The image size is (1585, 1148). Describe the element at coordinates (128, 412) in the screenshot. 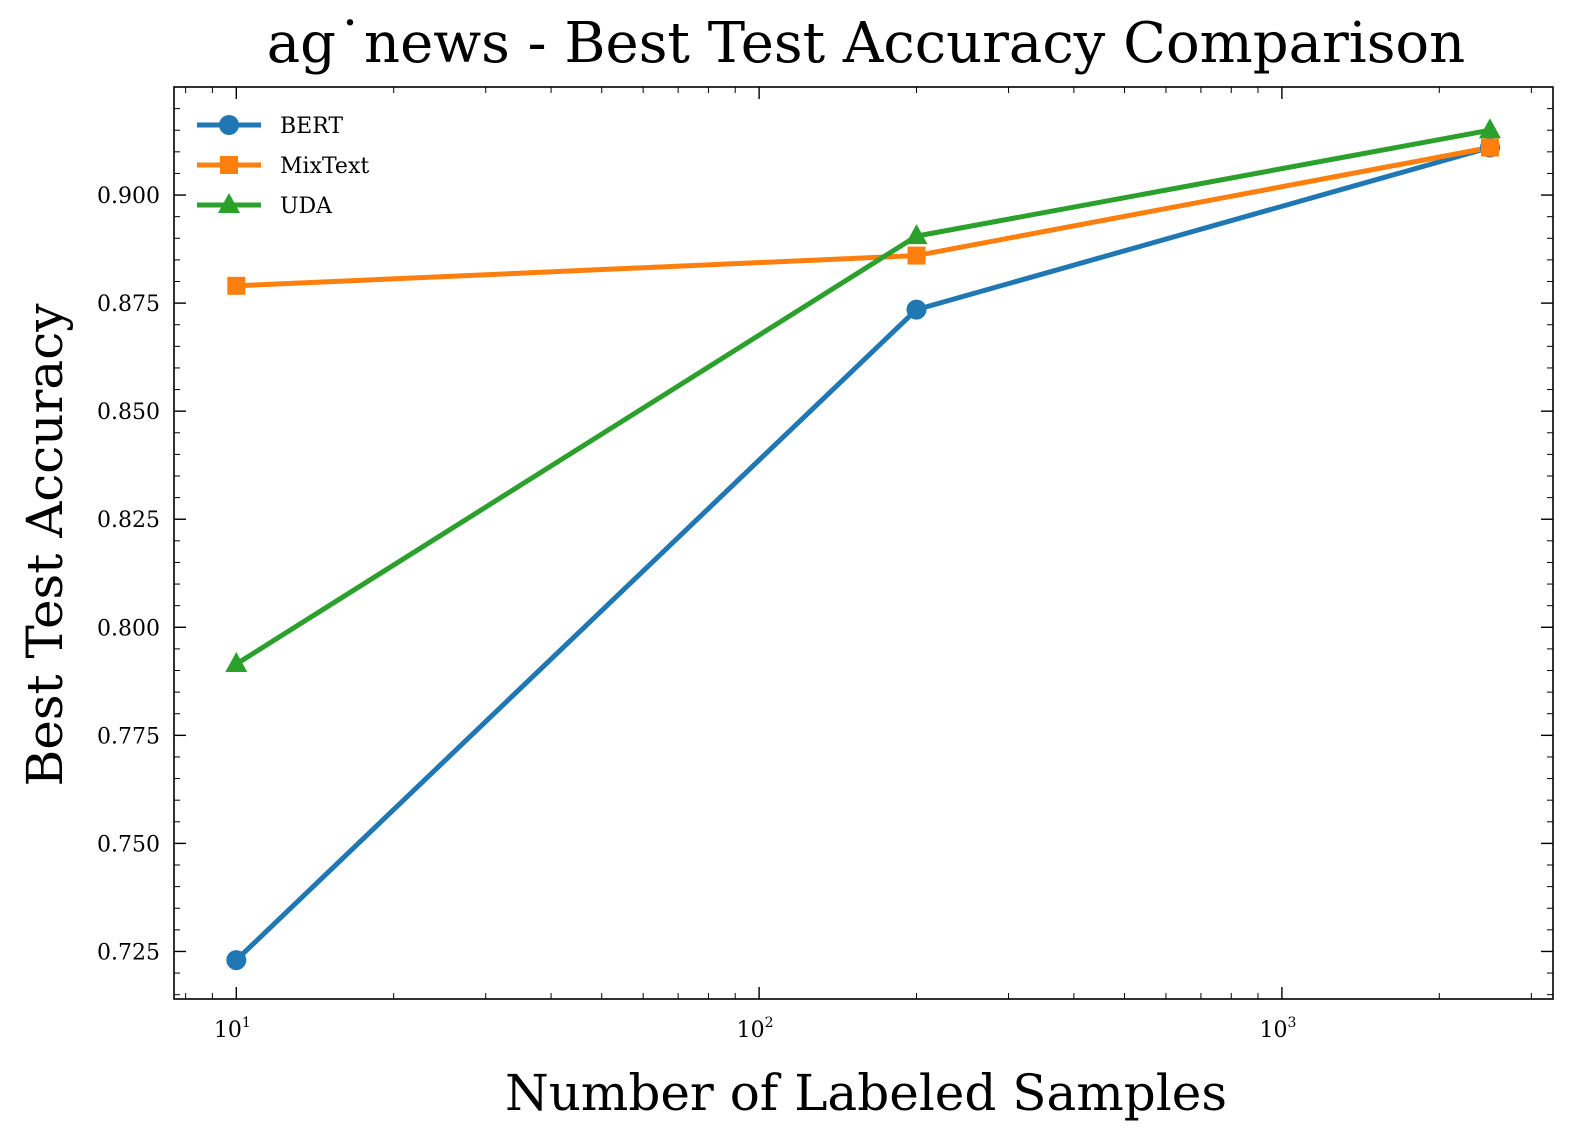

I see `y-tick-label: 0.850` at that location.